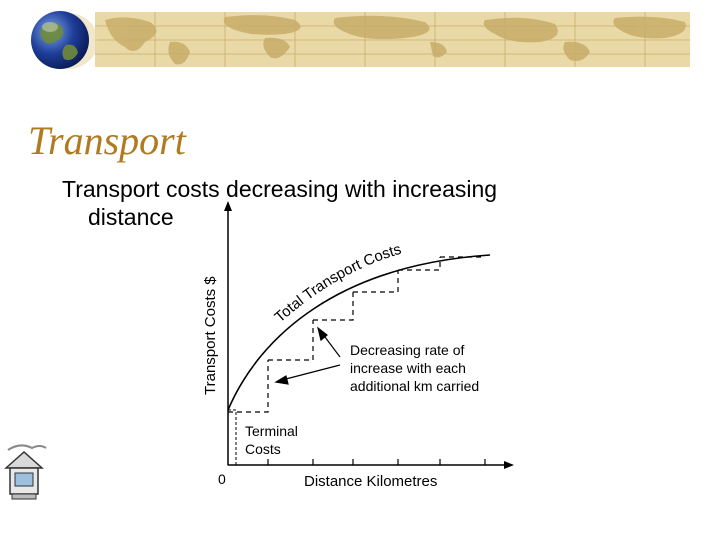  What do you see at coordinates (370, 481) in the screenshot?
I see `x-axis-label: Distance Kilometres` at bounding box center [370, 481].